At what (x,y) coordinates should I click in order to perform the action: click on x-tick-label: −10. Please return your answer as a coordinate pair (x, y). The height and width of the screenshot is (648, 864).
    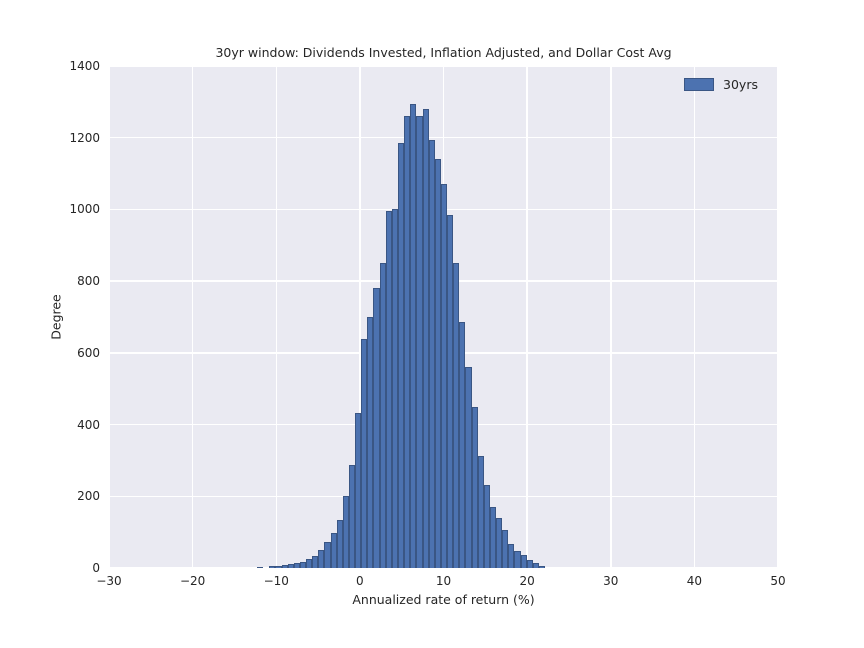
    Looking at the image, I should click on (276, 581).